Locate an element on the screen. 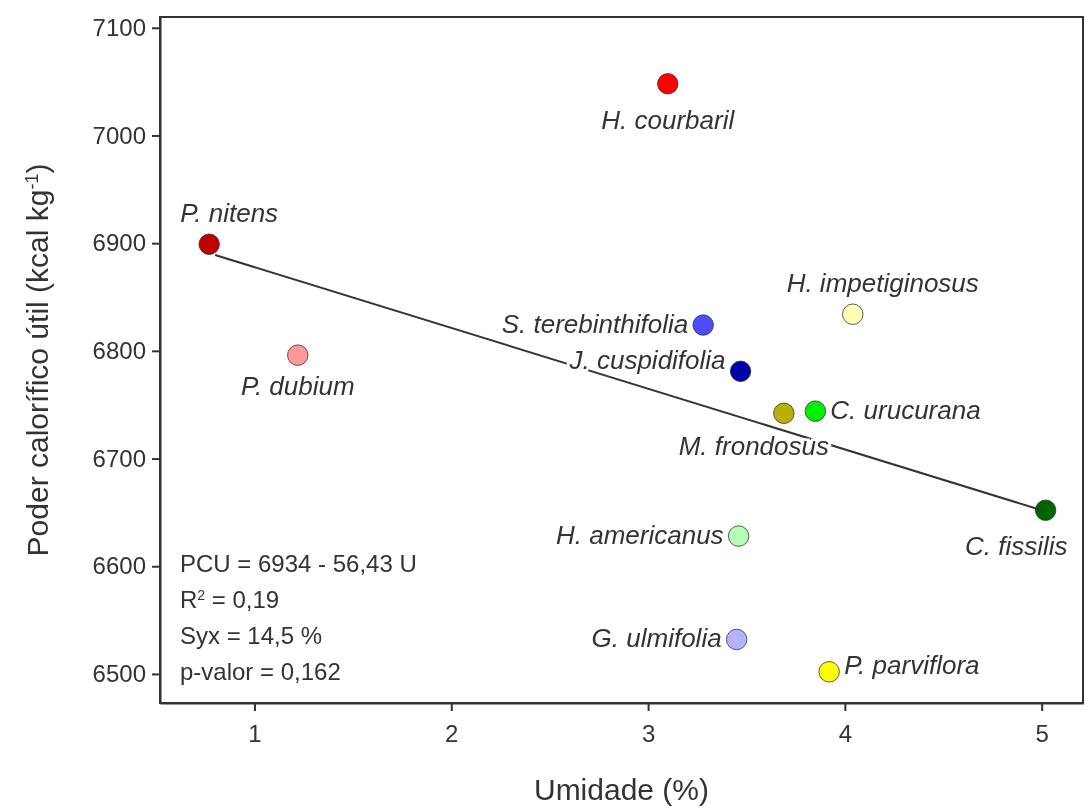 The height and width of the screenshot is (808, 1085). series-label: G. ulmifolia is located at coordinates (656, 638).